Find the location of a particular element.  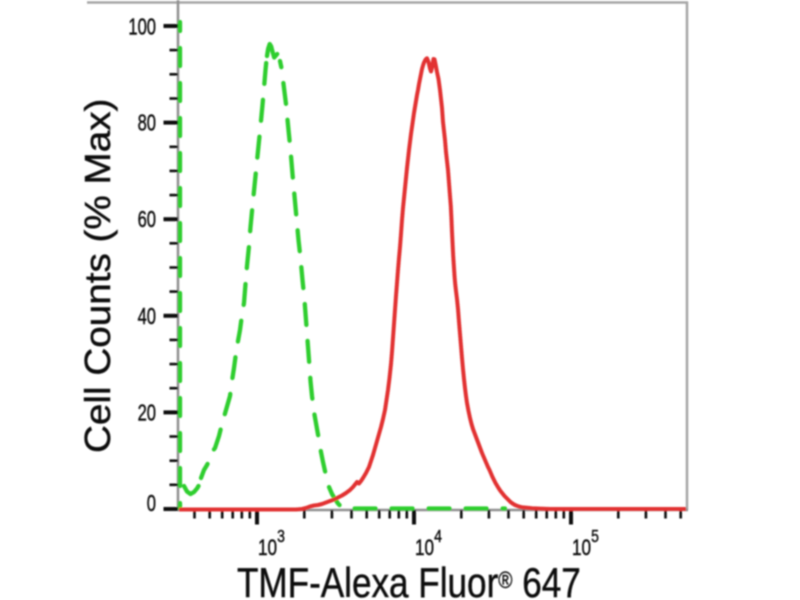

svg-text: 40 is located at coordinates (147, 316).